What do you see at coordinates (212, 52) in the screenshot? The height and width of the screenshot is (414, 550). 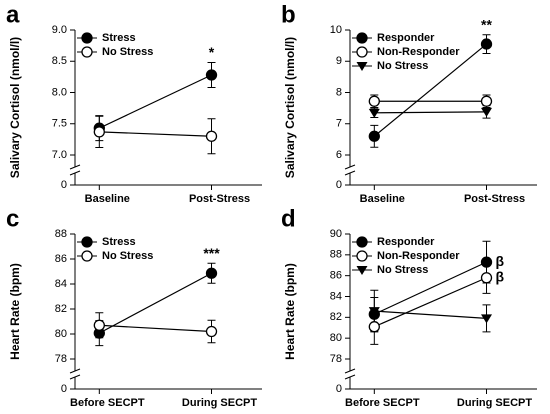 I see `annotation: *` at bounding box center [212, 52].